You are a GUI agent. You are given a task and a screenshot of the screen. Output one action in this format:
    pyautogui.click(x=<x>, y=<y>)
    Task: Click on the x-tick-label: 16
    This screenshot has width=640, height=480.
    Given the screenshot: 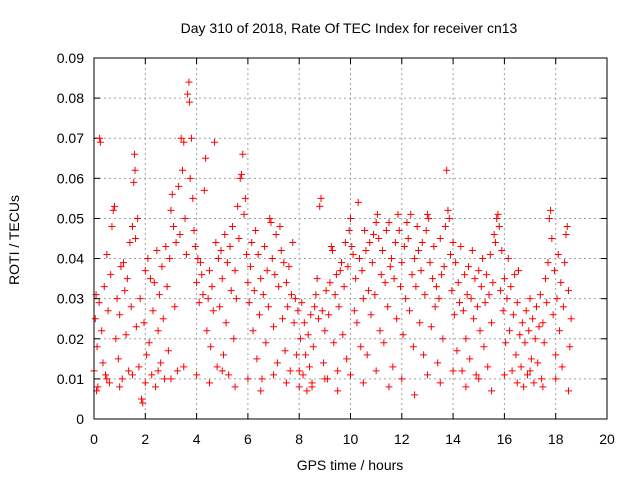 What is the action you would take?
    pyautogui.click(x=505, y=439)
    